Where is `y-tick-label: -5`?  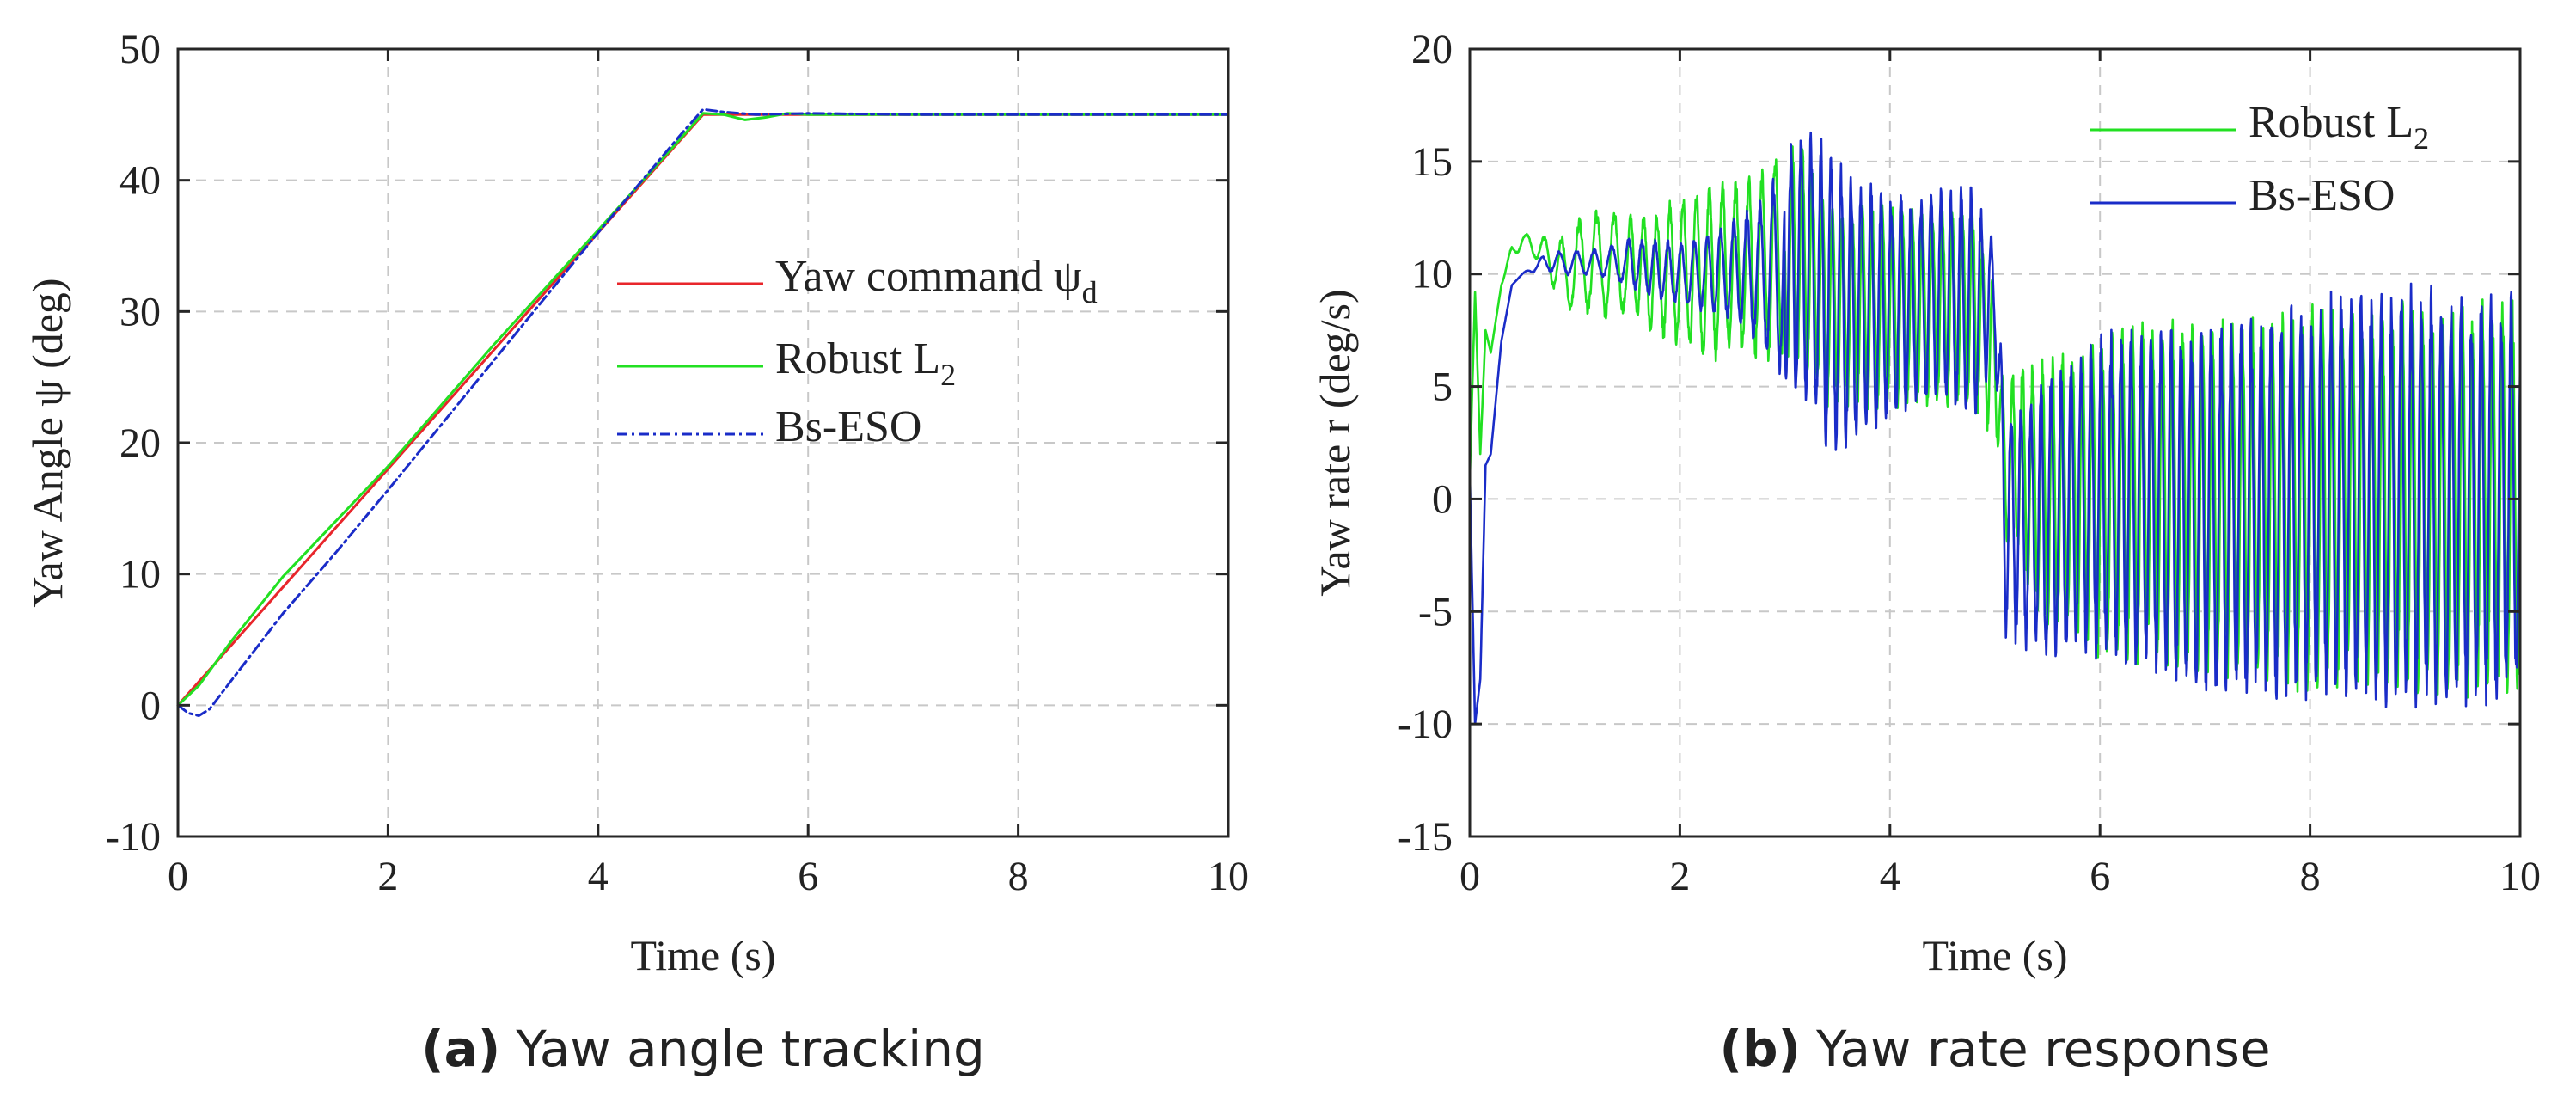
y-tick-label: -5 is located at coordinates (1435, 611).